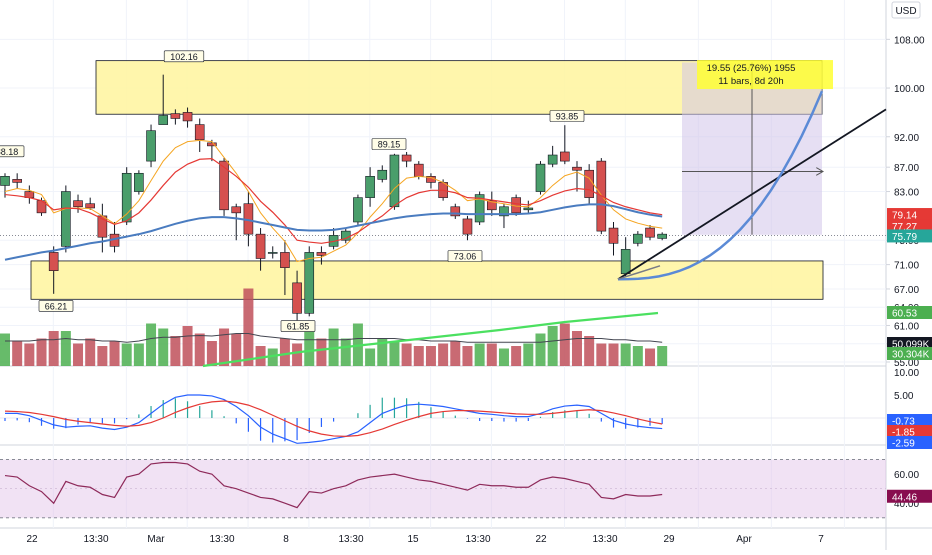 The height and width of the screenshot is (555, 932). I want to click on volume-ma-line, so click(334, 338).